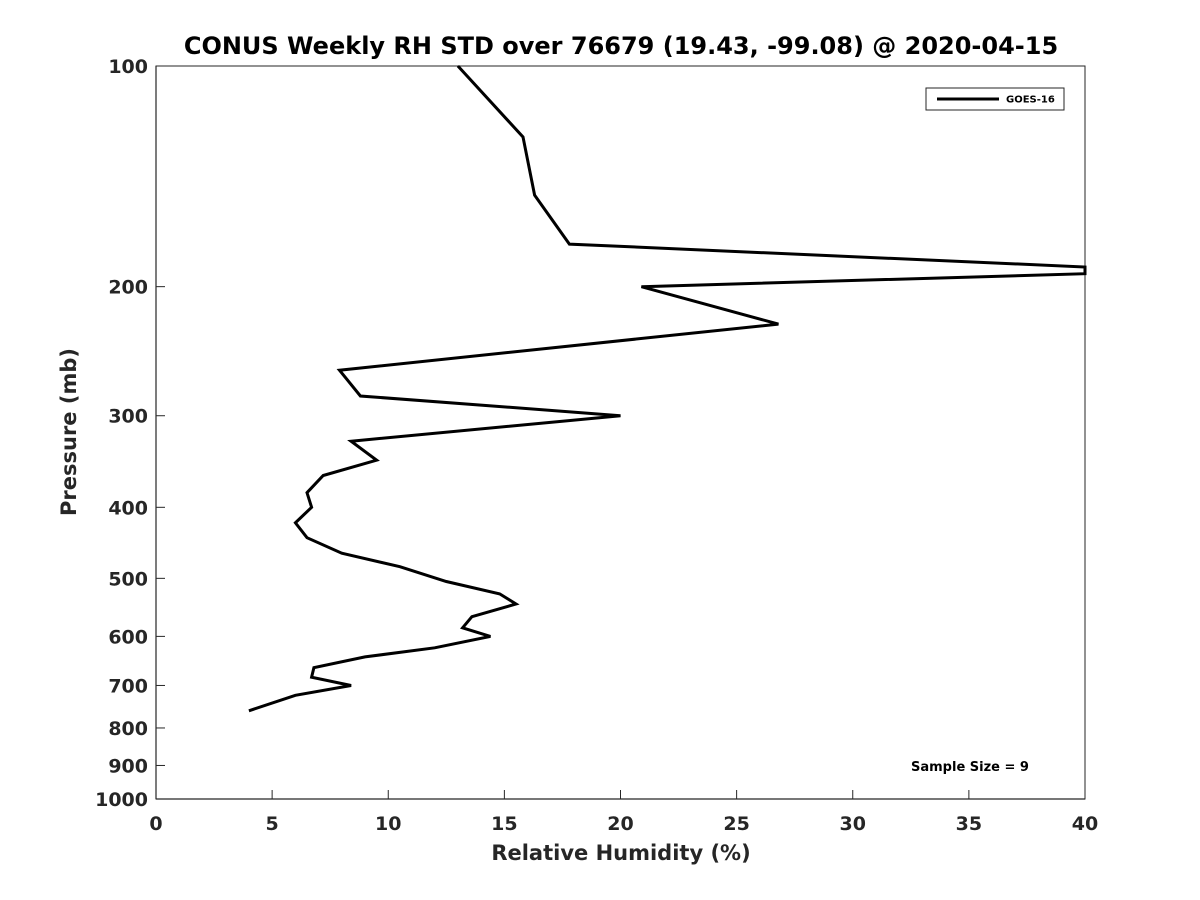 The height and width of the screenshot is (900, 1200). I want to click on legend-label-goes-16: GOES-16, so click(1030, 100).